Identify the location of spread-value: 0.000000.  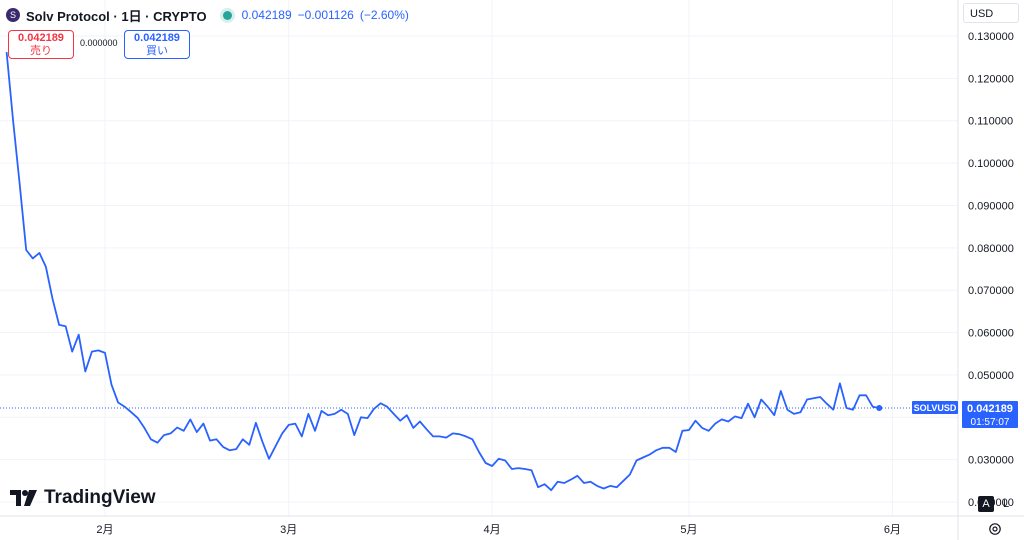
(99, 43).